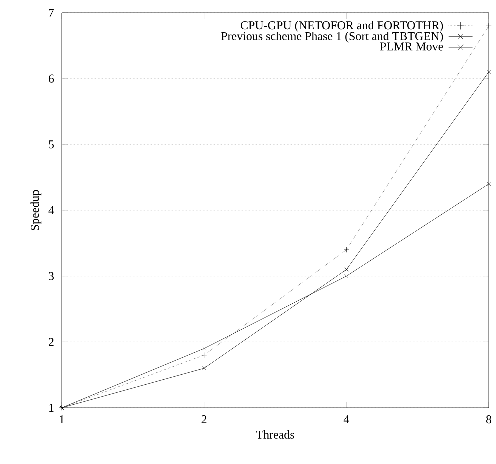 This screenshot has width=496, height=464. Describe the element at coordinates (204, 420) in the screenshot. I see `x-tick-label: 2` at that location.